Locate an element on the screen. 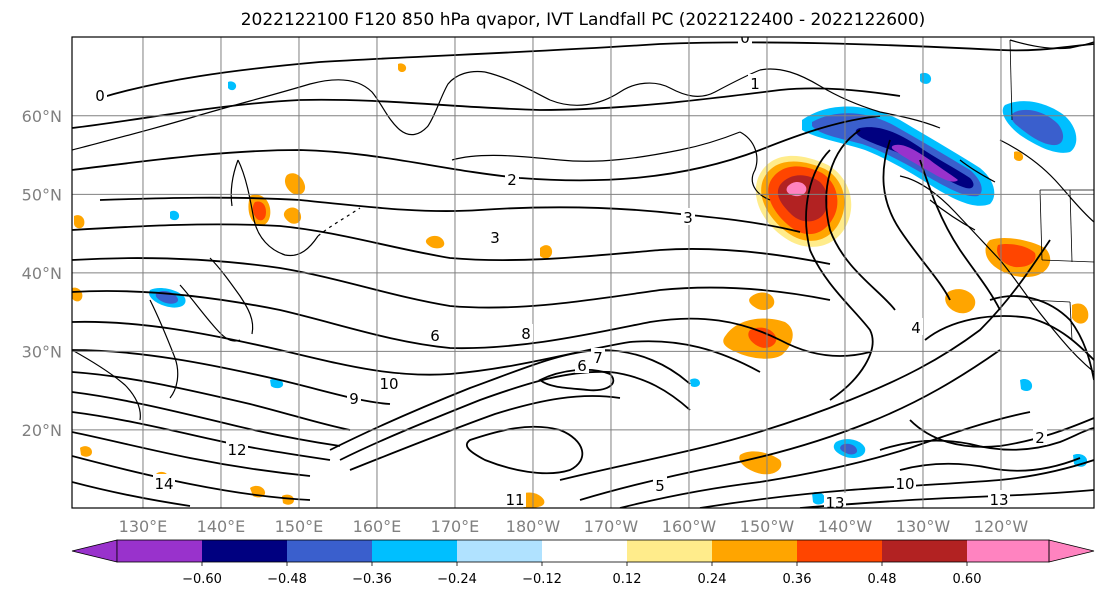 This screenshot has height=601, width=1105. colorbar-tick-label: 0.36 is located at coordinates (797, 579).